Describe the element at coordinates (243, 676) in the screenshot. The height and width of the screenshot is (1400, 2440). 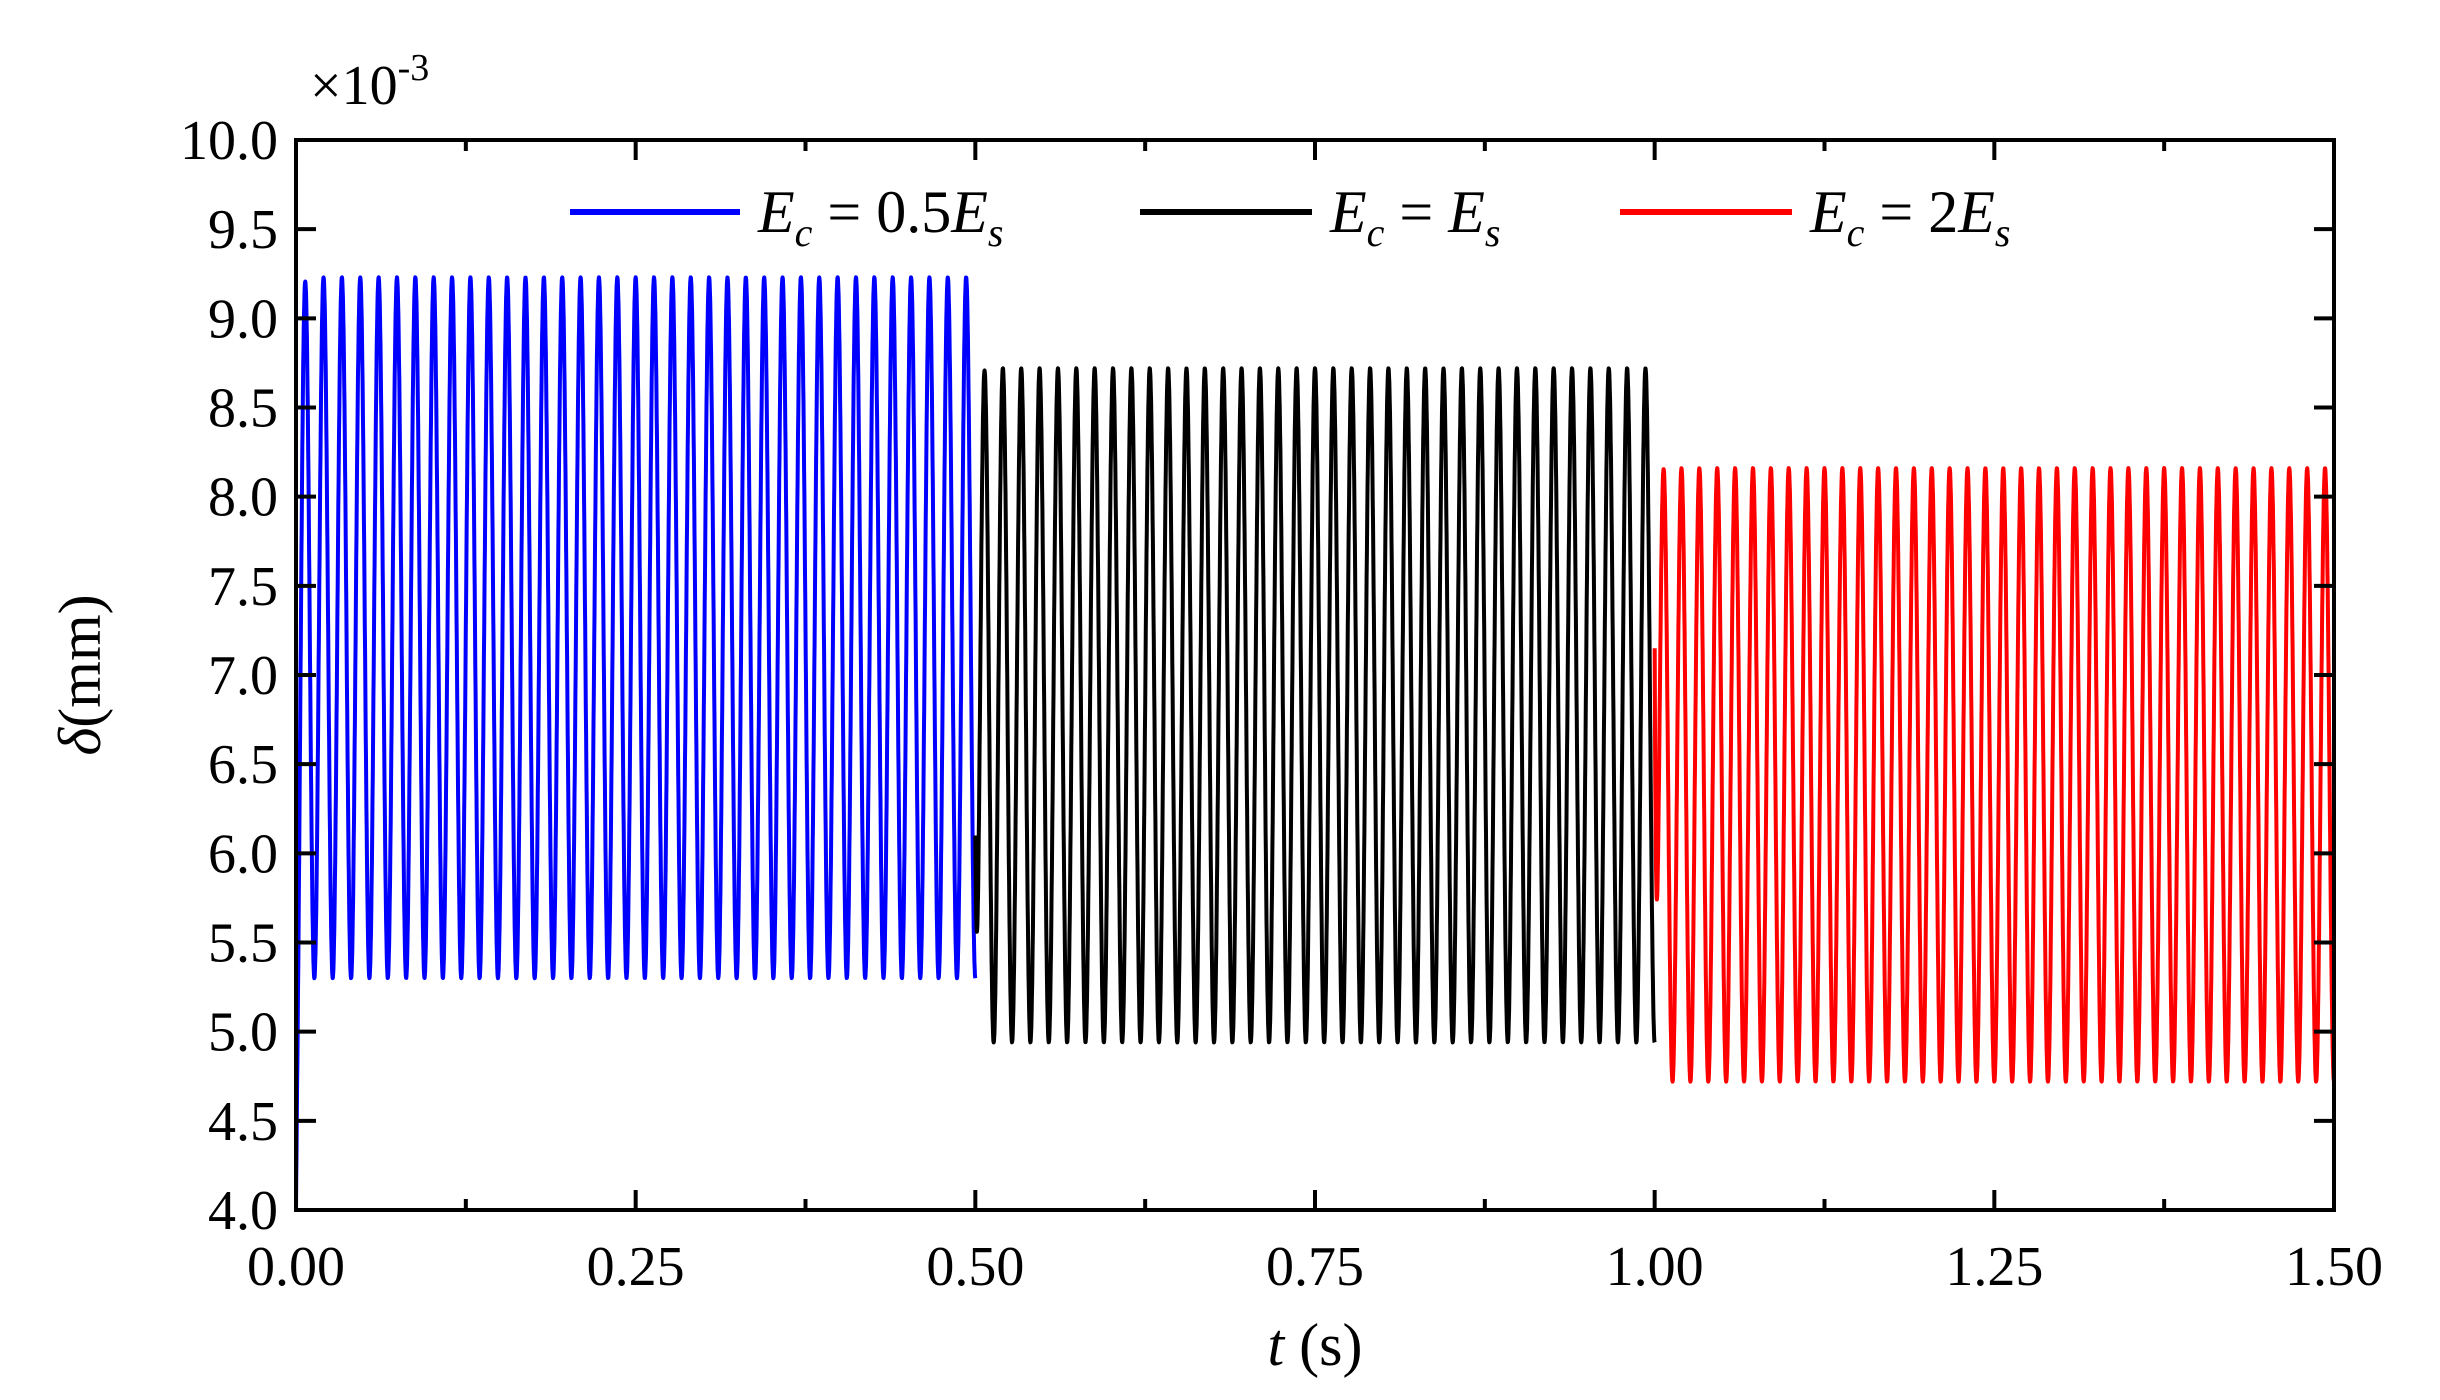
I see `y-tick-label: 7.0` at that location.